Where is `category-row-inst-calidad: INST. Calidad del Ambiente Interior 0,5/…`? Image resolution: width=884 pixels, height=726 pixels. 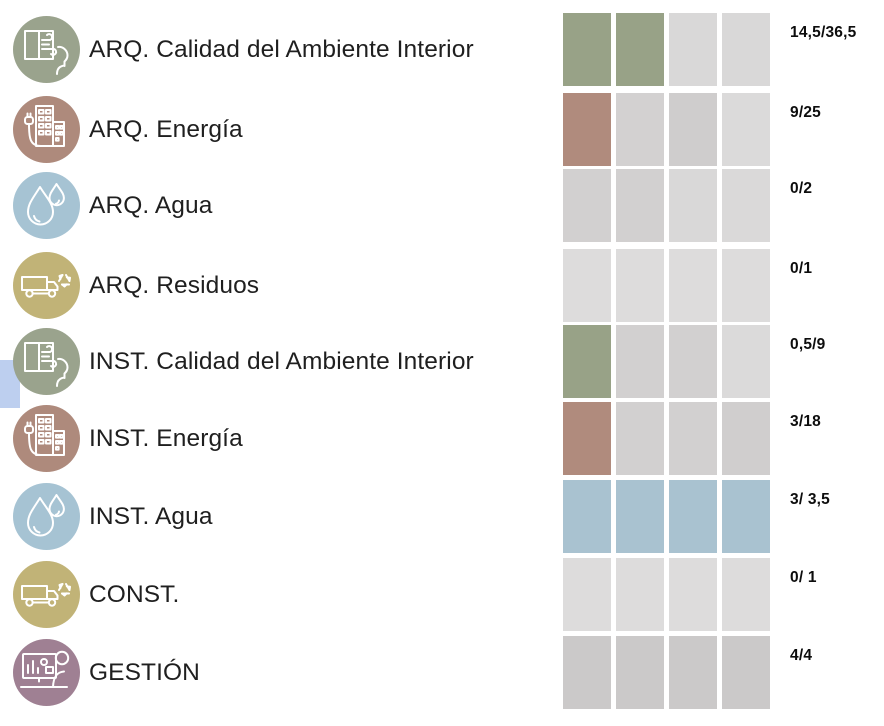 category-row-inst-calidad: INST. Calidad del Ambiente Interior 0,5/… is located at coordinates (442, 361).